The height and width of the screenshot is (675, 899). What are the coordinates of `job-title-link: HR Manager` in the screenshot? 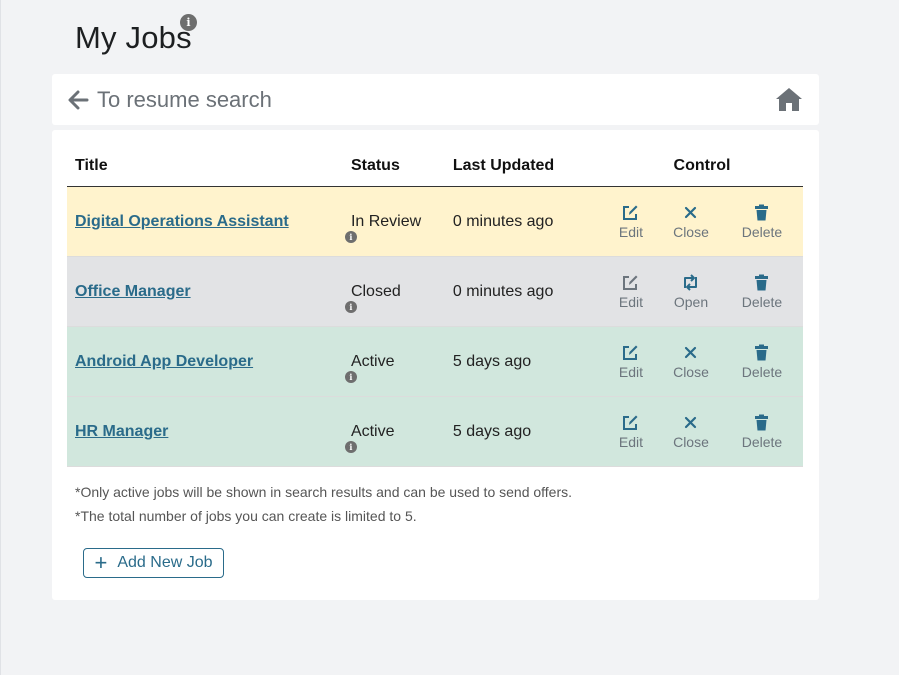 It's located at (122, 431).